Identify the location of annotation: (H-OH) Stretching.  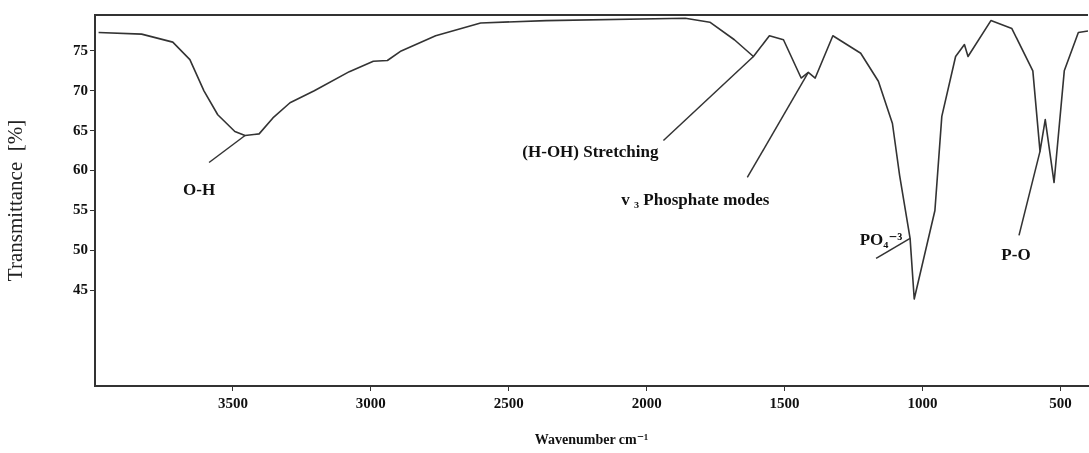
(590, 151).